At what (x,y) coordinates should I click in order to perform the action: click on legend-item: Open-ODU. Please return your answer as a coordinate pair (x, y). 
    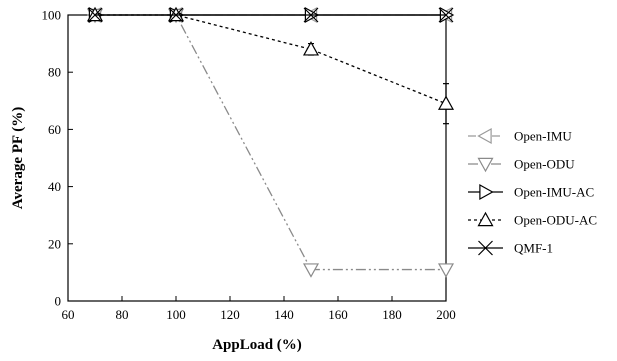
    Looking at the image, I should click on (521, 165).